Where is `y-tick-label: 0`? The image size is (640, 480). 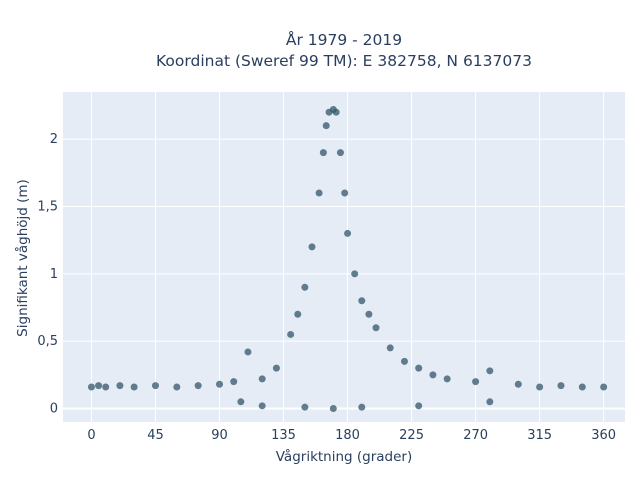
y-tick-label: 0 is located at coordinates (54, 409).